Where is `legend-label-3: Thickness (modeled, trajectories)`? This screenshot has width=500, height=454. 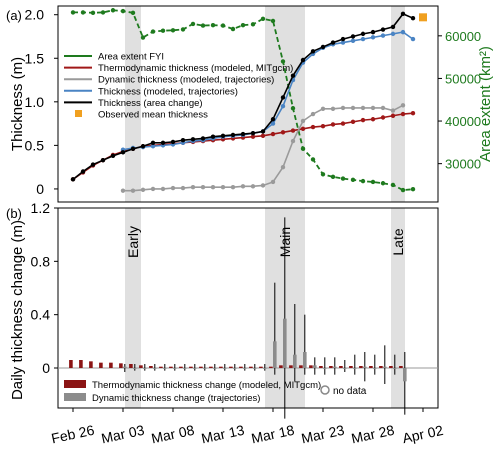
legend-label-3: Thickness (modeled, trajectories) is located at coordinates (168, 91).